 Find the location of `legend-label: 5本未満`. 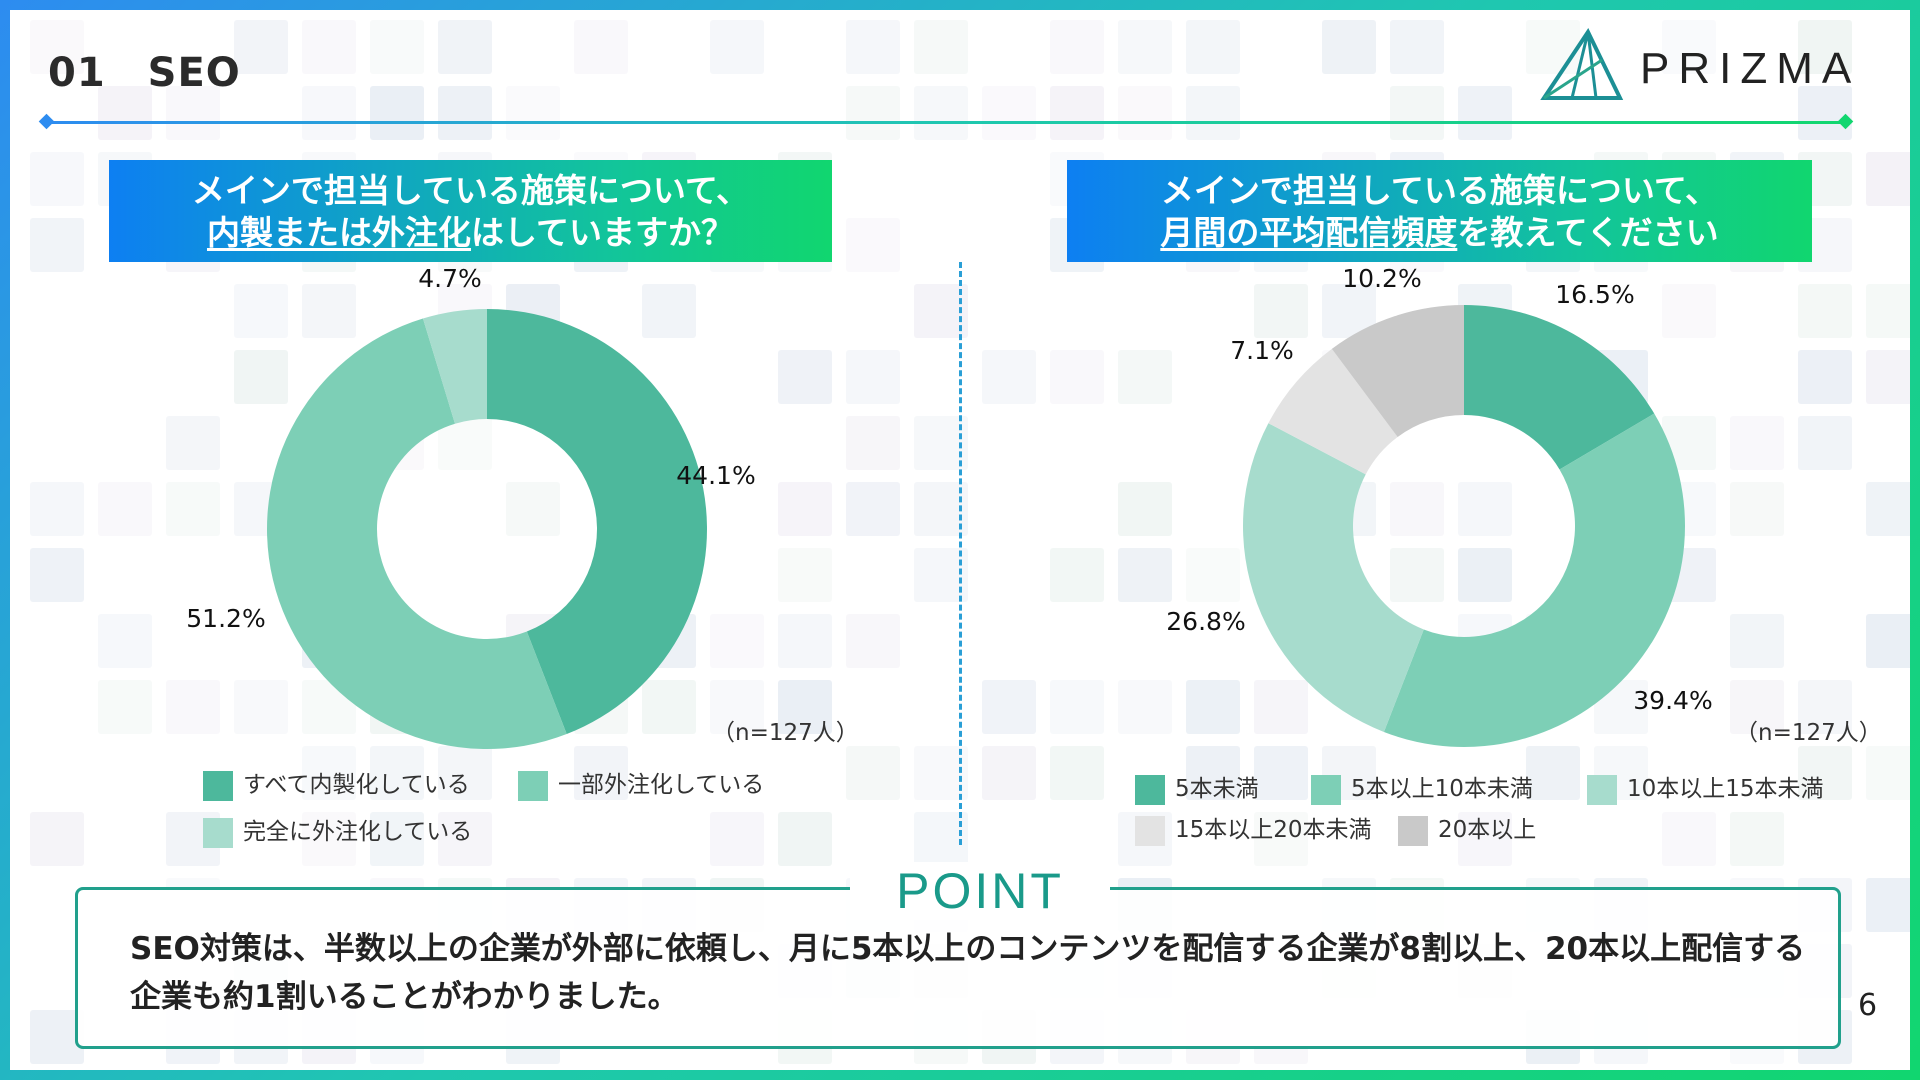

legend-label: 5本未満 is located at coordinates (1217, 789).